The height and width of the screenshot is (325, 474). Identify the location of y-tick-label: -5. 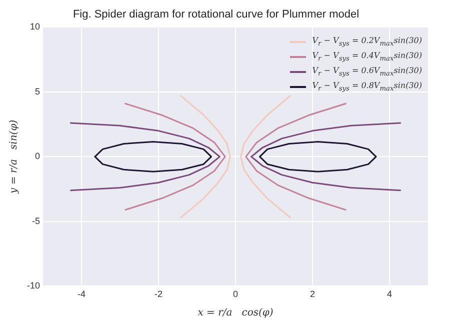
(36, 221).